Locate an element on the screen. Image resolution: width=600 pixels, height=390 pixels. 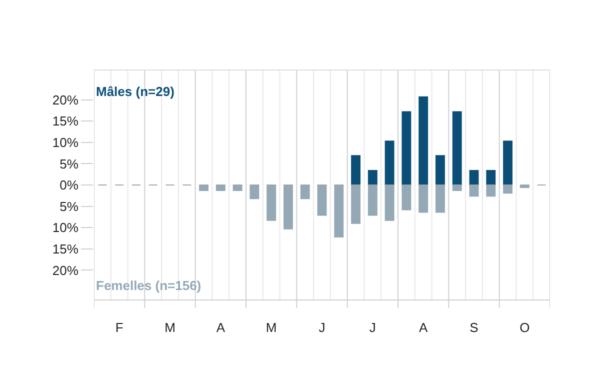
x-tick-label: S is located at coordinates (474, 327).